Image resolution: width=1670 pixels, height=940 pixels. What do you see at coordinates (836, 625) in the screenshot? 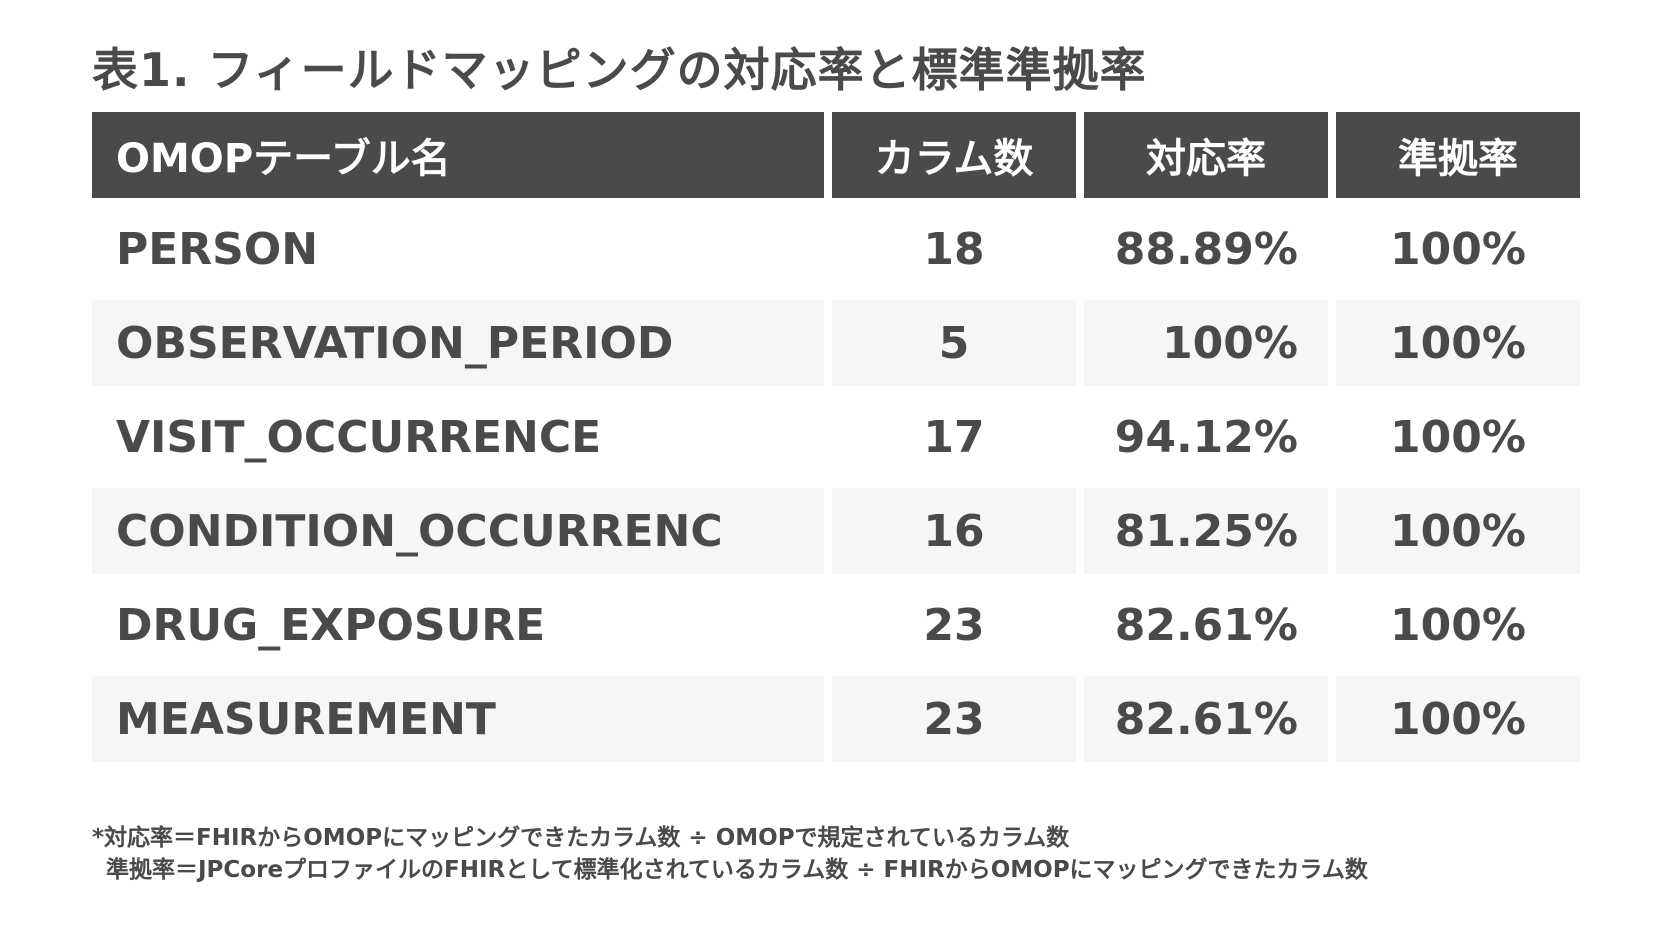
I see `table-row: DRUG_EXPOSURE 23 82.61% 100%` at bounding box center [836, 625].